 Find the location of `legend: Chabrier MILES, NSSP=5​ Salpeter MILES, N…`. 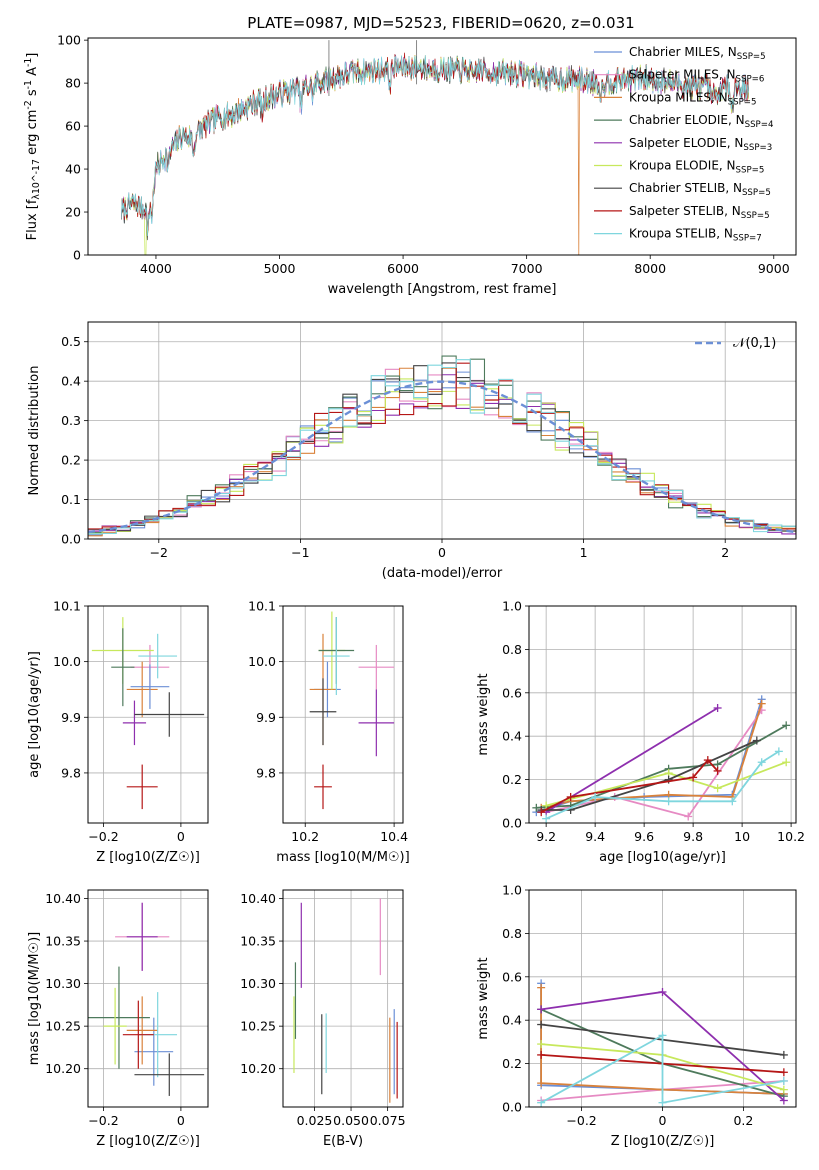

legend: Chabrier MILES, NSSP=5​ Salpeter MILES, N… is located at coordinates (683, 144).